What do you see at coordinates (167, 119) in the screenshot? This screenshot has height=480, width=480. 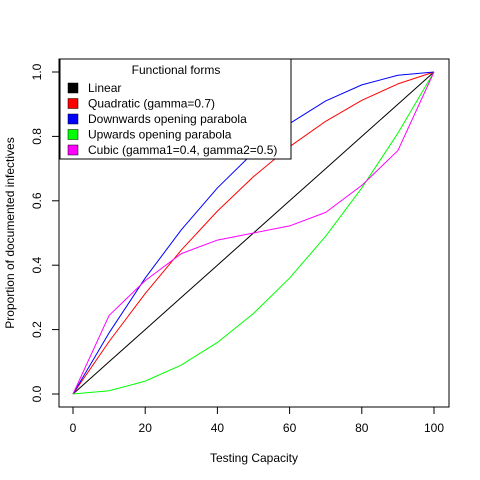 I see `legend-label: Downwards opening parabola` at bounding box center [167, 119].